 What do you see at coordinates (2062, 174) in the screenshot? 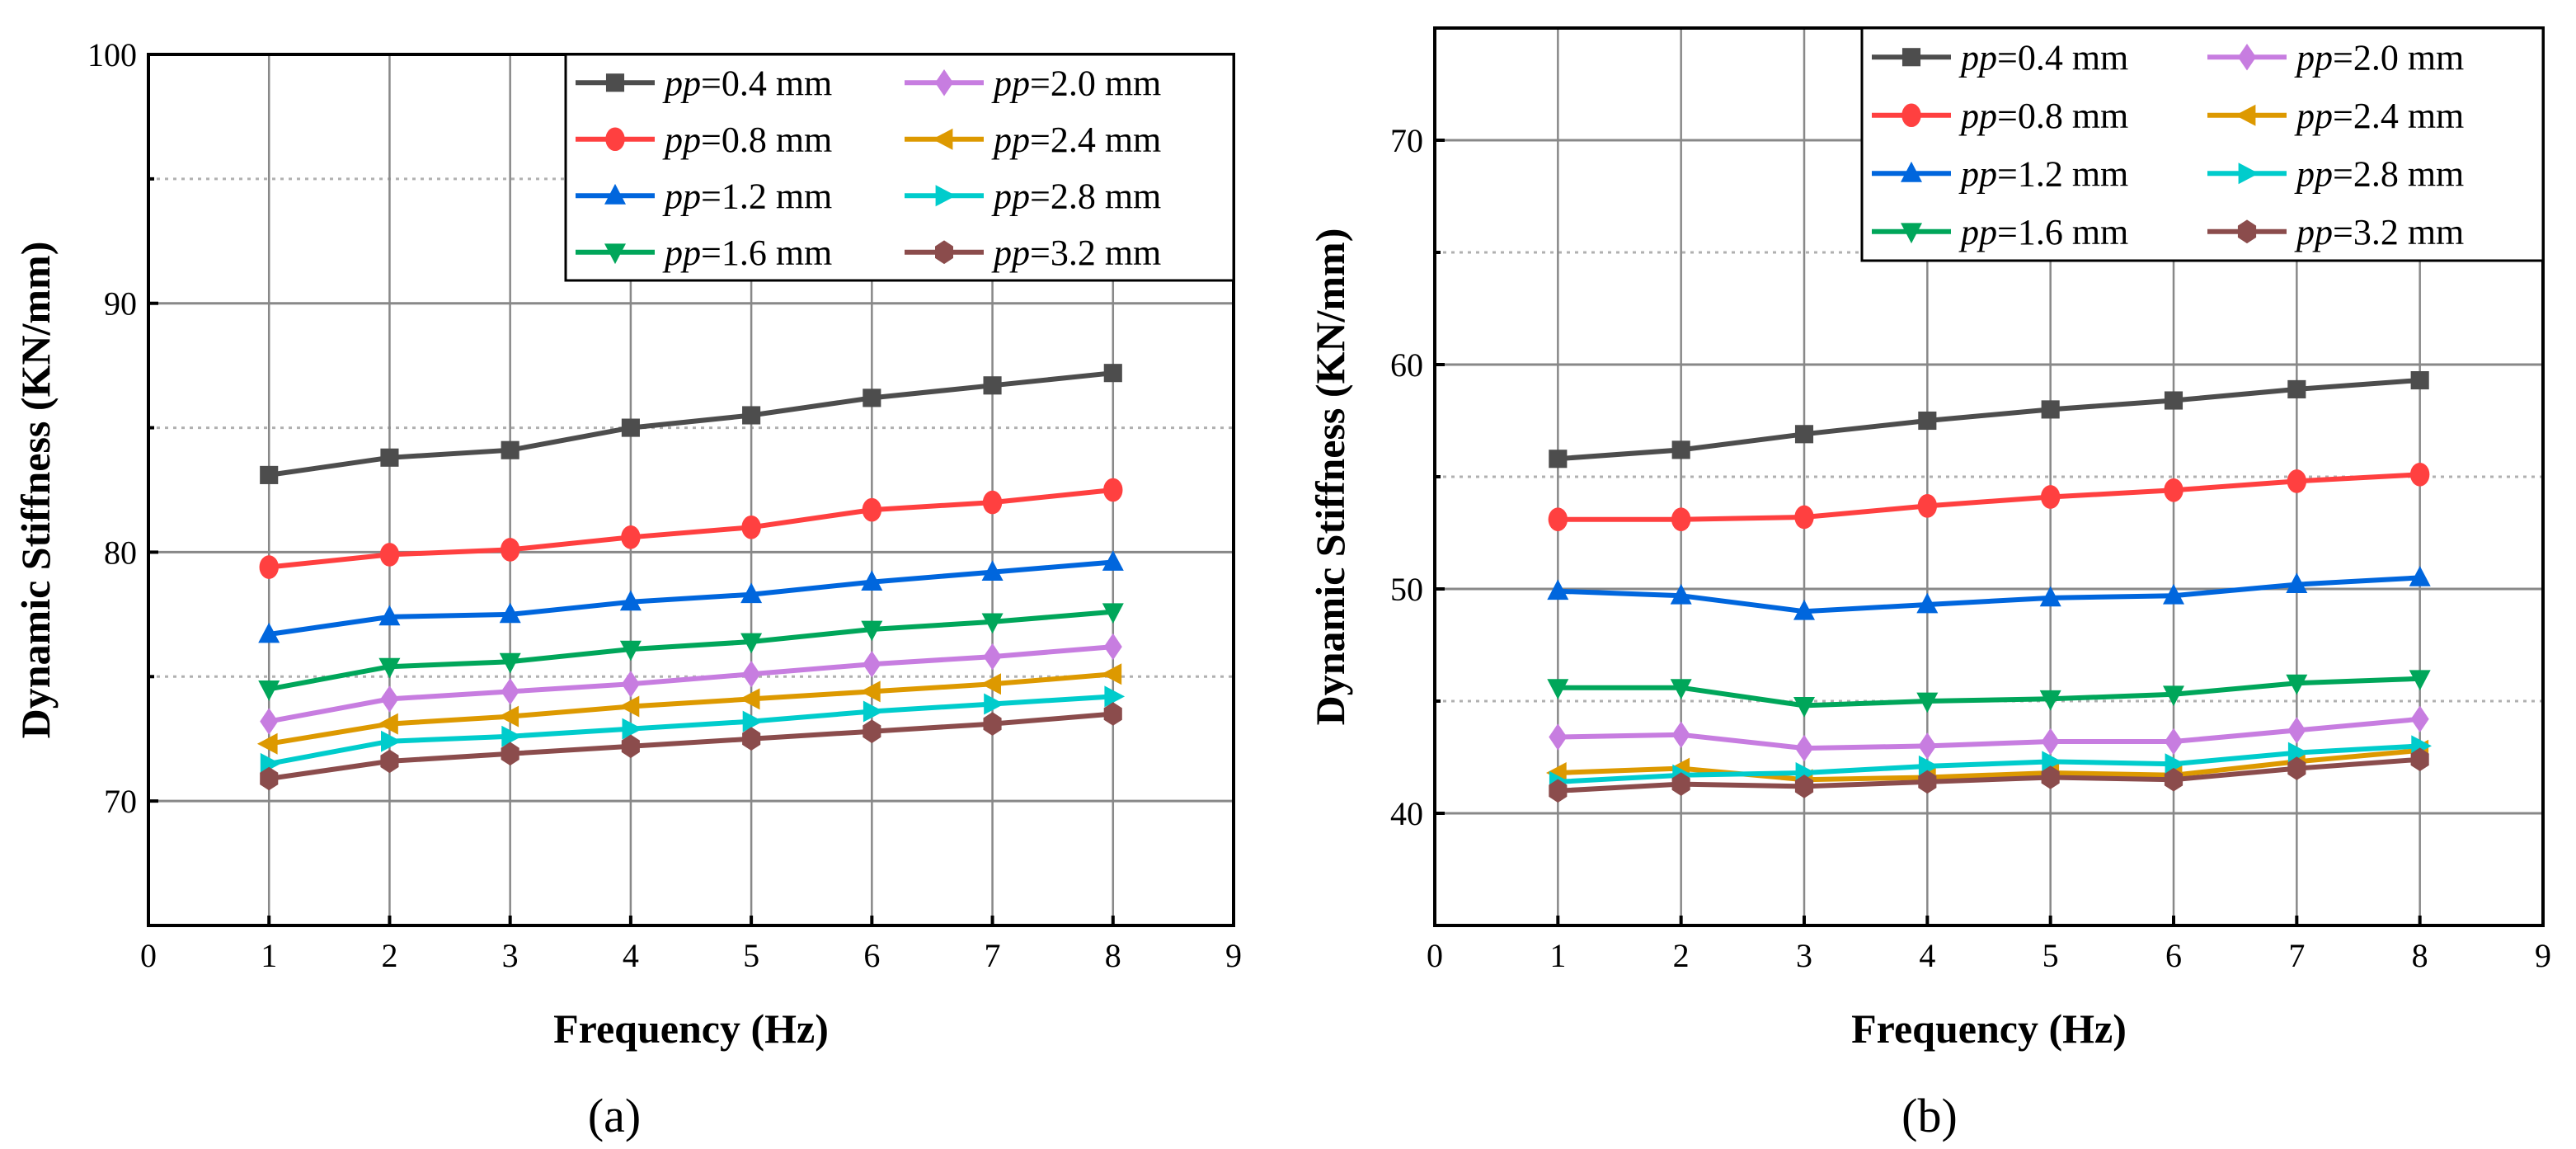
I see `legend-label-value: =1.2 mm` at bounding box center [2062, 174].